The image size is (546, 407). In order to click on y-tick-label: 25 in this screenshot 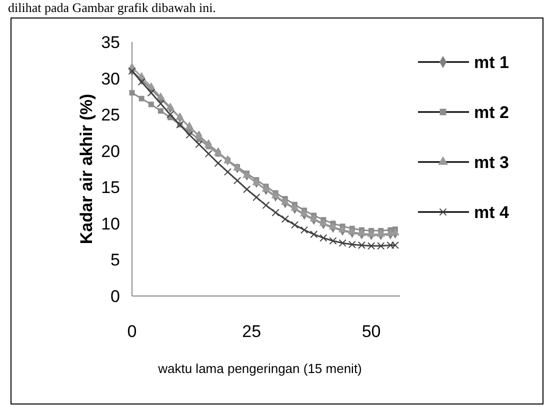, I will do `click(110, 115)`.